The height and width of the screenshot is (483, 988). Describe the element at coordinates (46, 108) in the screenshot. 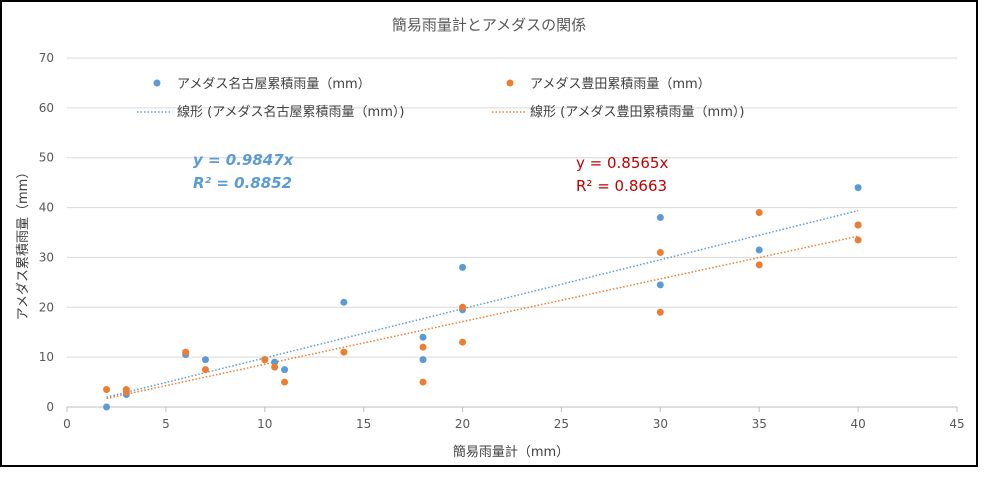

I see `y-tick-label: 60` at that location.